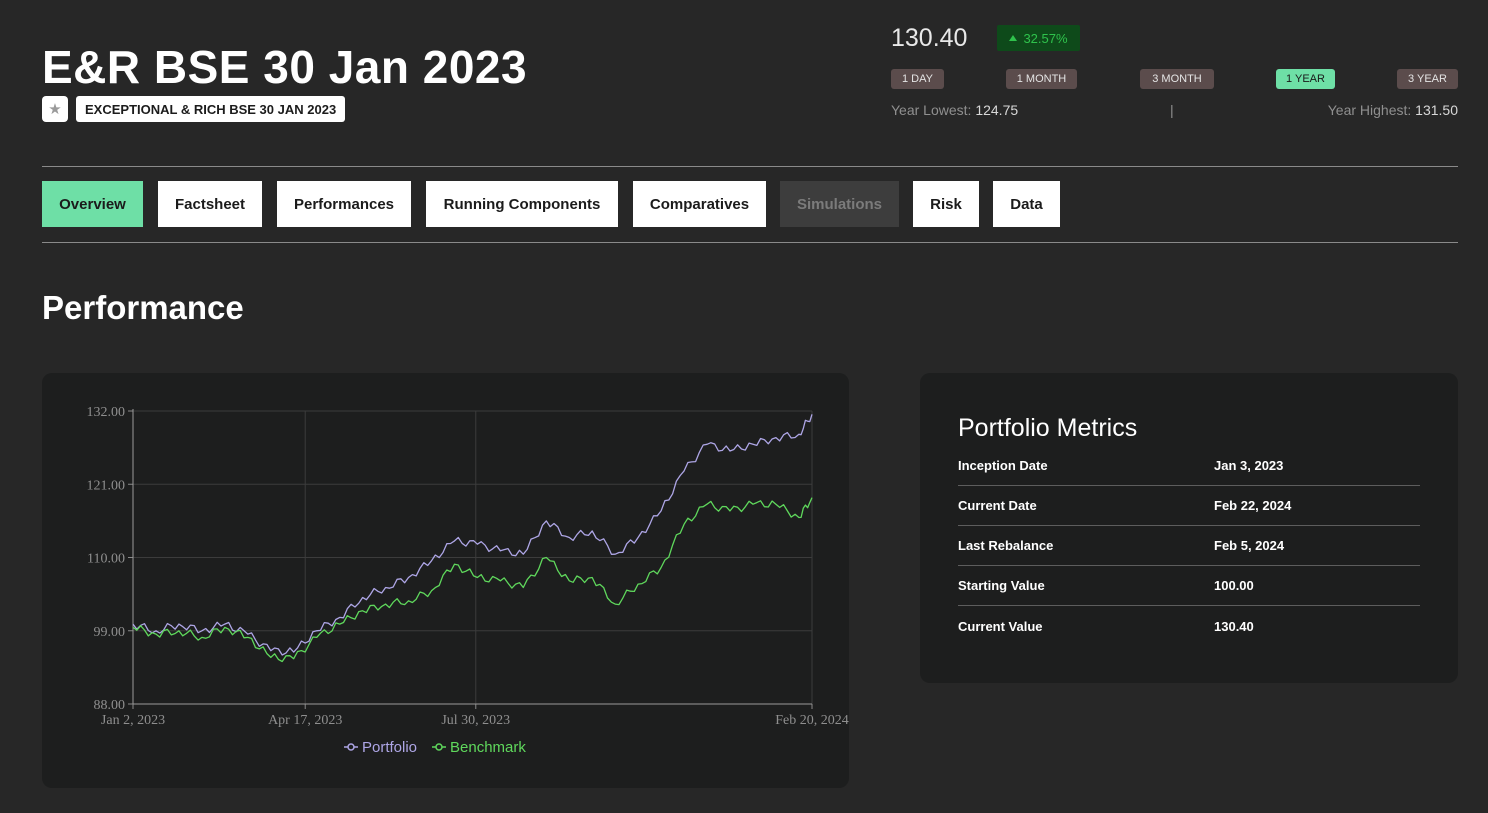  I want to click on y-tick-label: 110.00, so click(106, 559).